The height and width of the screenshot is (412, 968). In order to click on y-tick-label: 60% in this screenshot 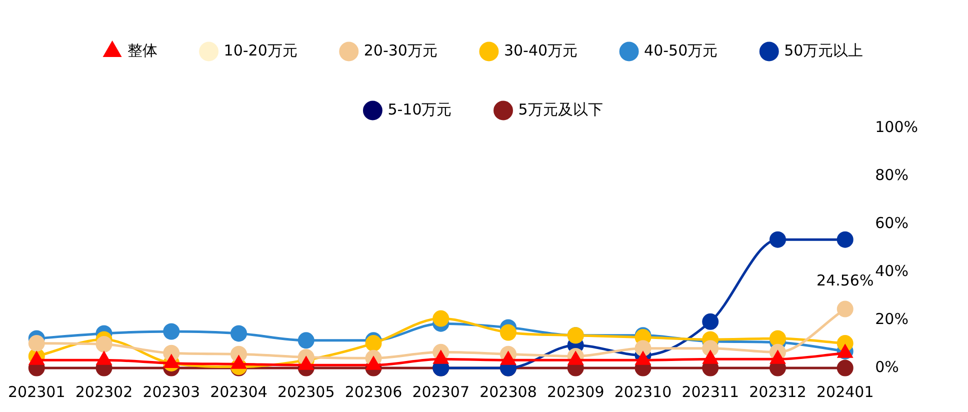, I will do `click(891, 223)`.